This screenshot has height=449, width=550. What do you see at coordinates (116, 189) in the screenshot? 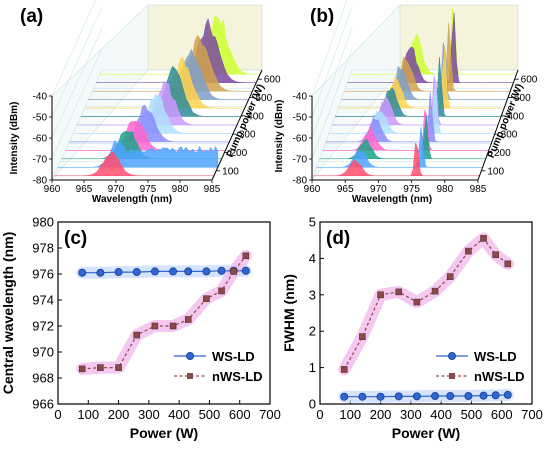
I see `a-xtick-label: 970` at bounding box center [116, 189].